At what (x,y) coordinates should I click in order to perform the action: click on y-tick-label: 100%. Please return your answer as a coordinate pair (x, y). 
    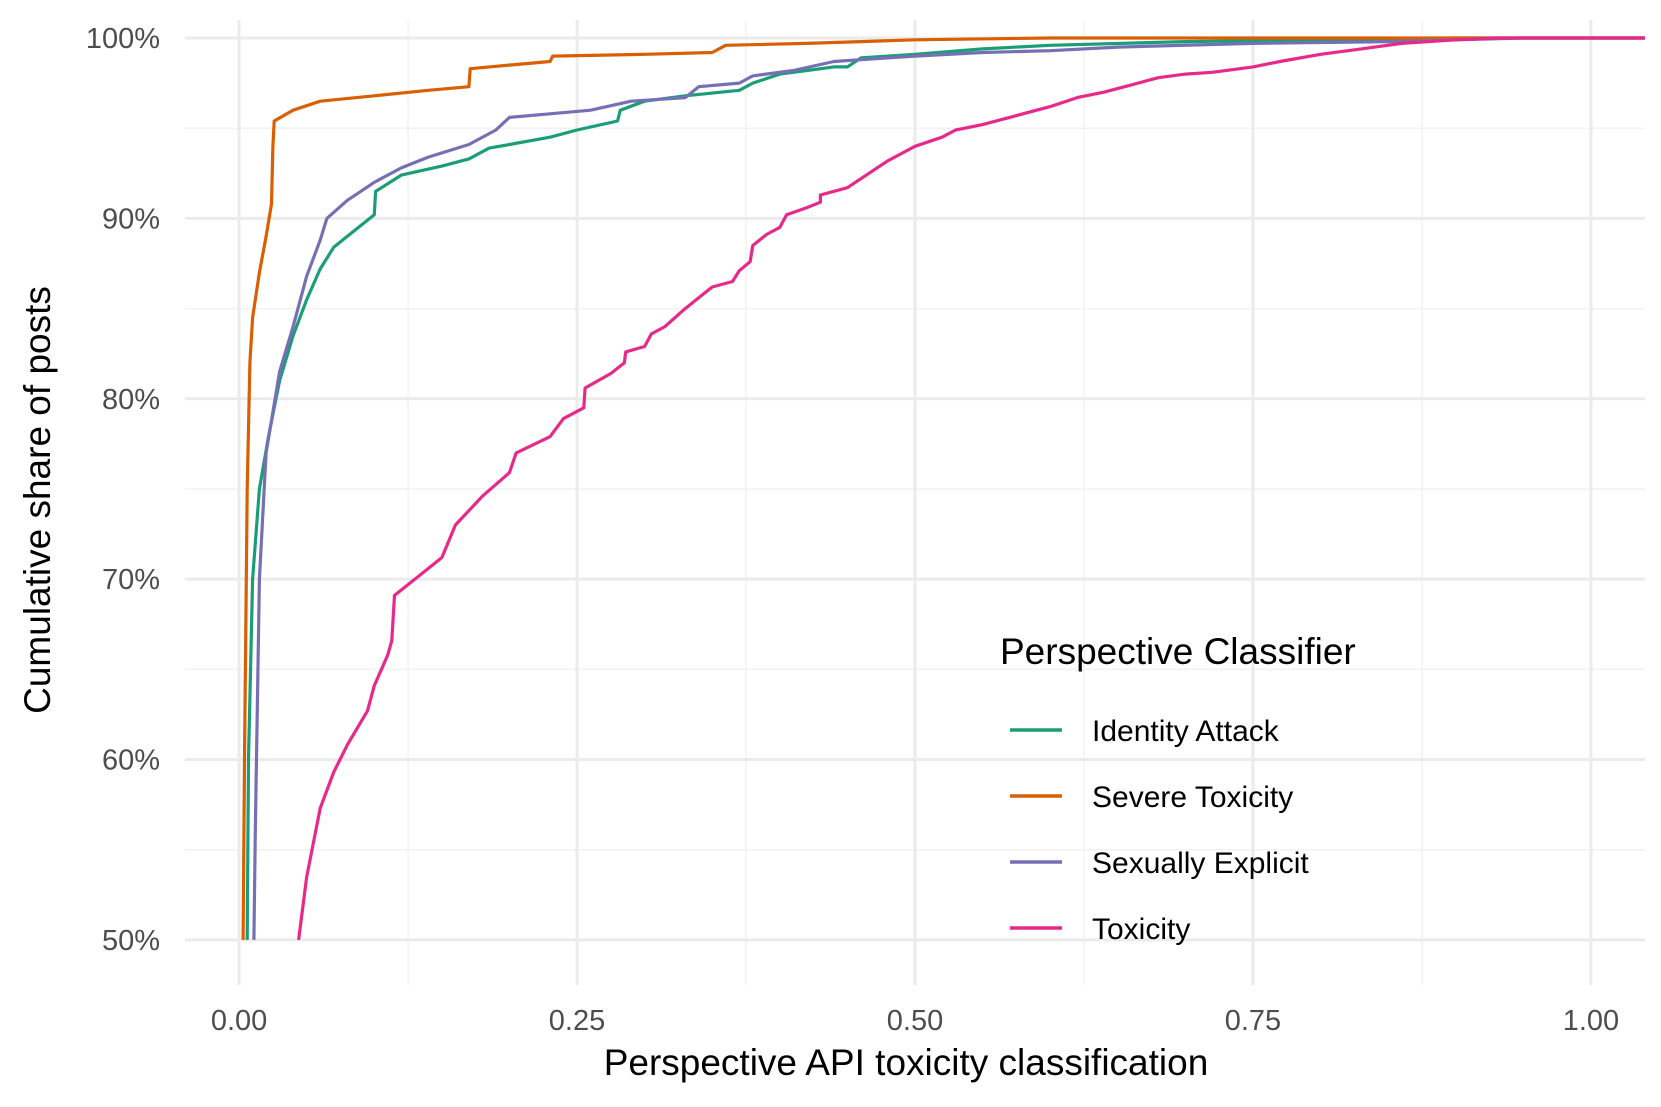
    Looking at the image, I should click on (123, 39).